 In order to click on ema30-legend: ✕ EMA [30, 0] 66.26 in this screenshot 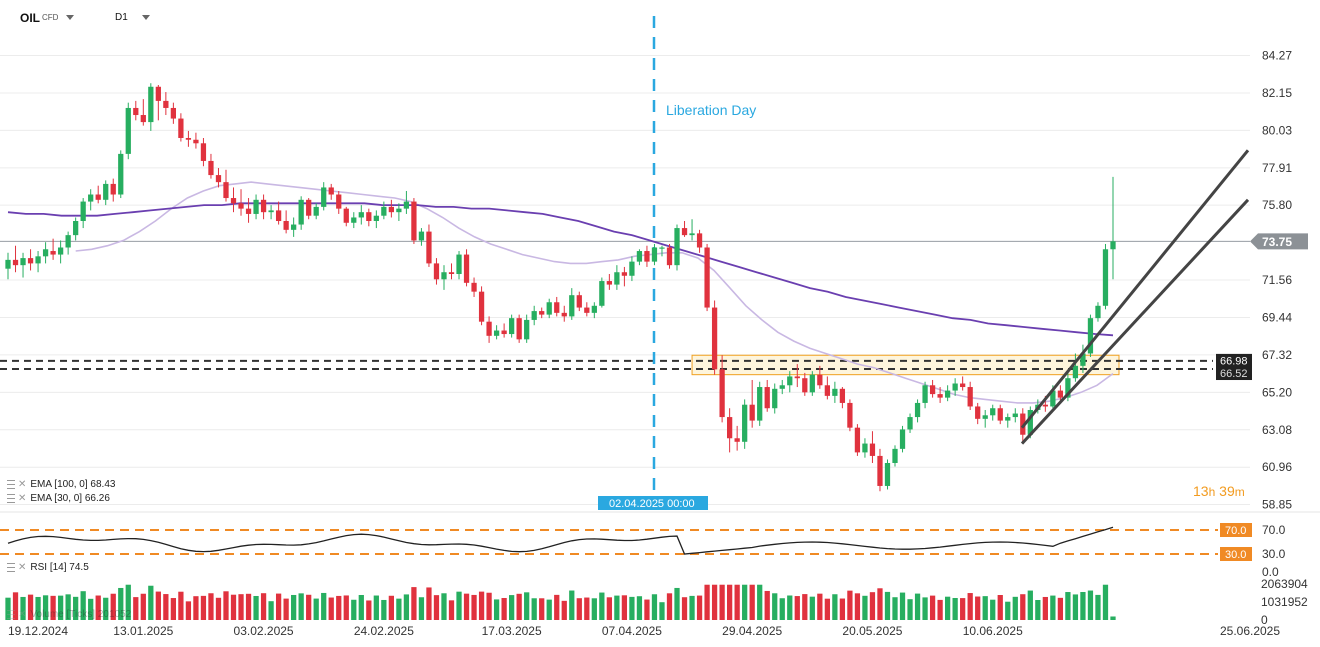, I will do `click(58, 498)`.